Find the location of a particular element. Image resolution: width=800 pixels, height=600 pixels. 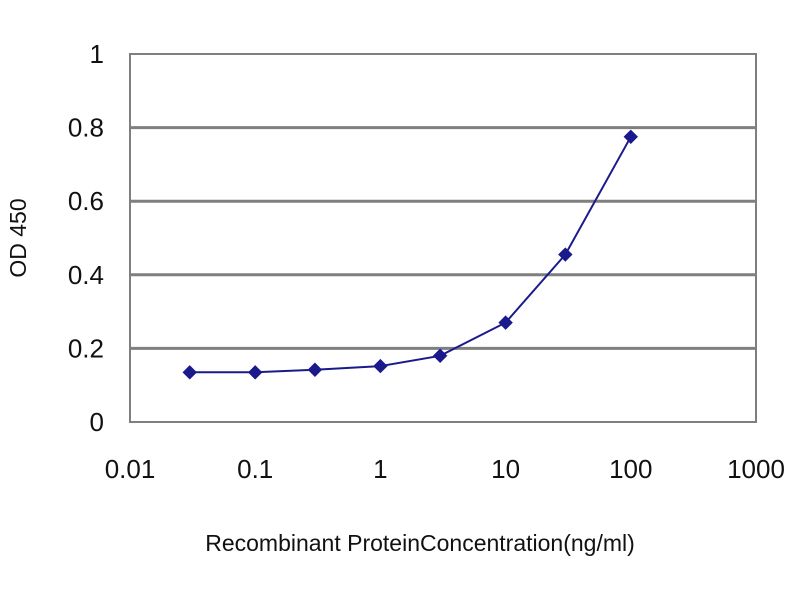

y-tick-label: 0.6 is located at coordinates (86, 201).